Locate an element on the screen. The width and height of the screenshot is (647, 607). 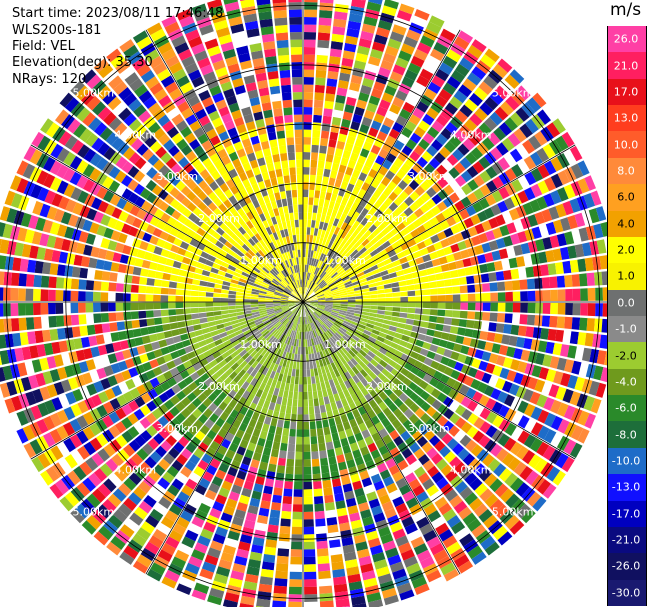
colorbar-tick-label: -8.0 is located at coordinates (626, 435).